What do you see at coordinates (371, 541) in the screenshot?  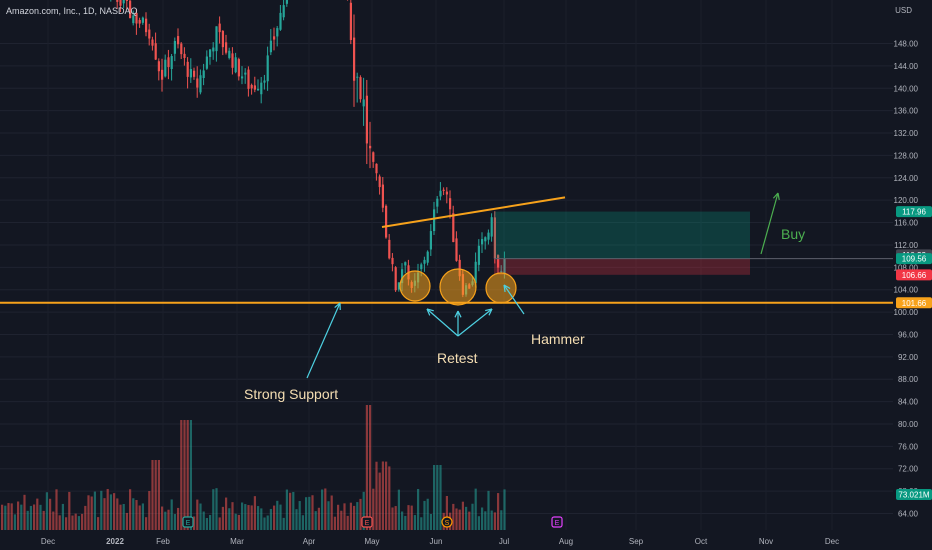 I see `time-tick-label: May` at bounding box center [371, 541].